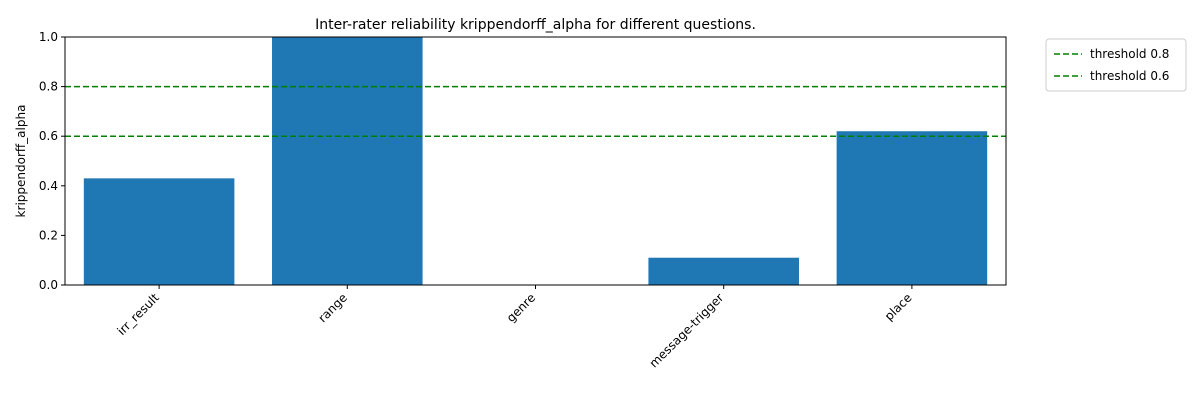  Describe the element at coordinates (21, 161) in the screenshot. I see `y-axis-label: krippendorff_alpha` at that location.